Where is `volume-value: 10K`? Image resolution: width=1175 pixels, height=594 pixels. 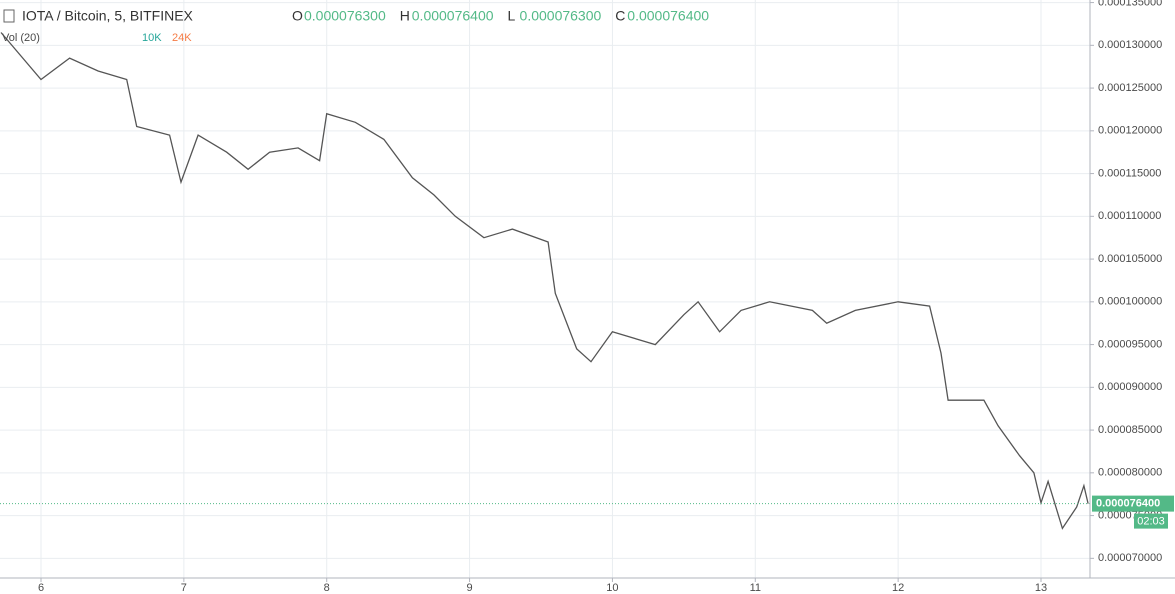 volume-value: 10K is located at coordinates (152, 38).